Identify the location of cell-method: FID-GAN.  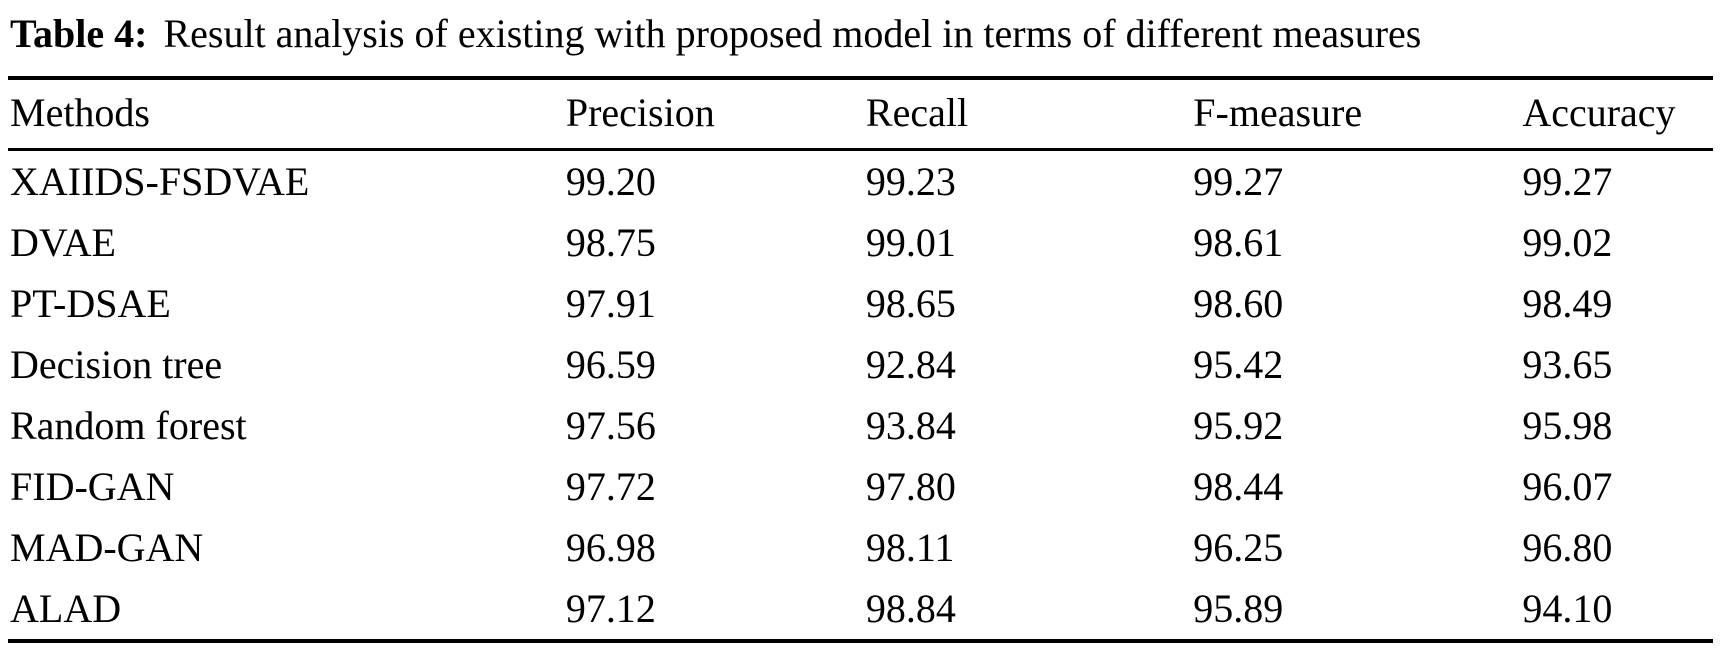
(92, 486).